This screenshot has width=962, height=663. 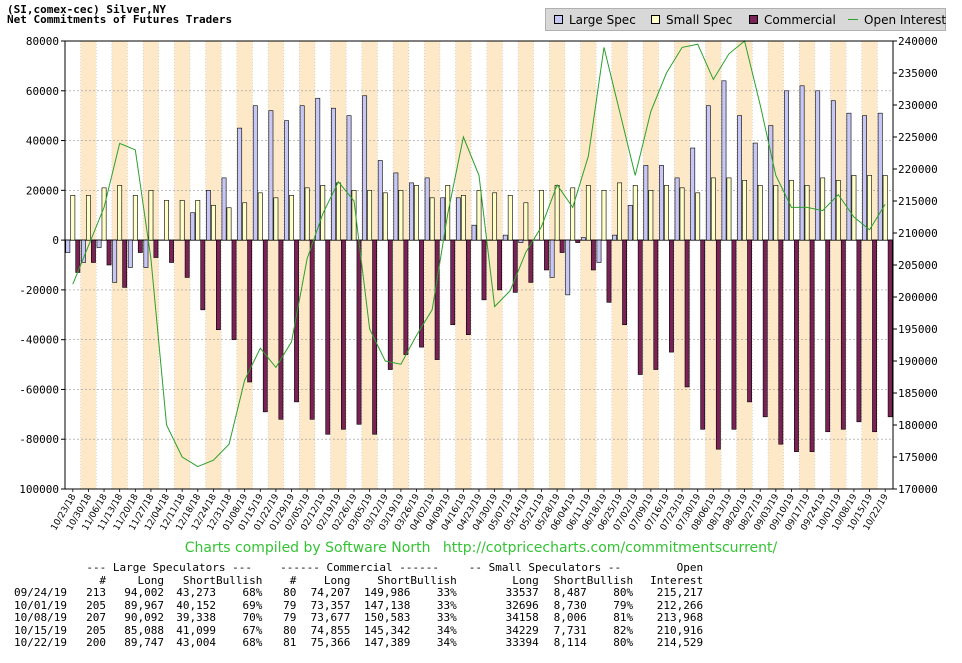 What do you see at coordinates (623, 617) in the screenshot?
I see `table-cell: 81%` at bounding box center [623, 617].